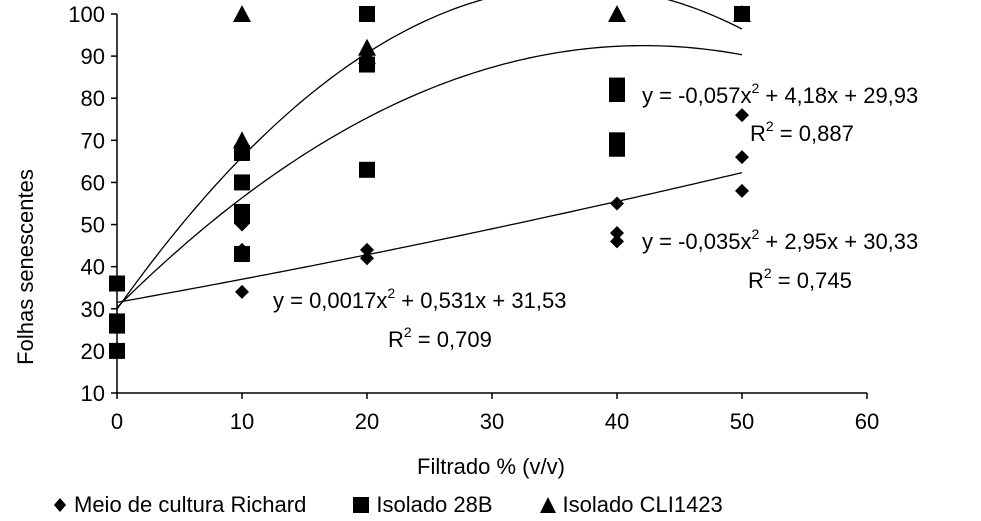  Describe the element at coordinates (361, 505) in the screenshot. I see `square-icon` at that location.